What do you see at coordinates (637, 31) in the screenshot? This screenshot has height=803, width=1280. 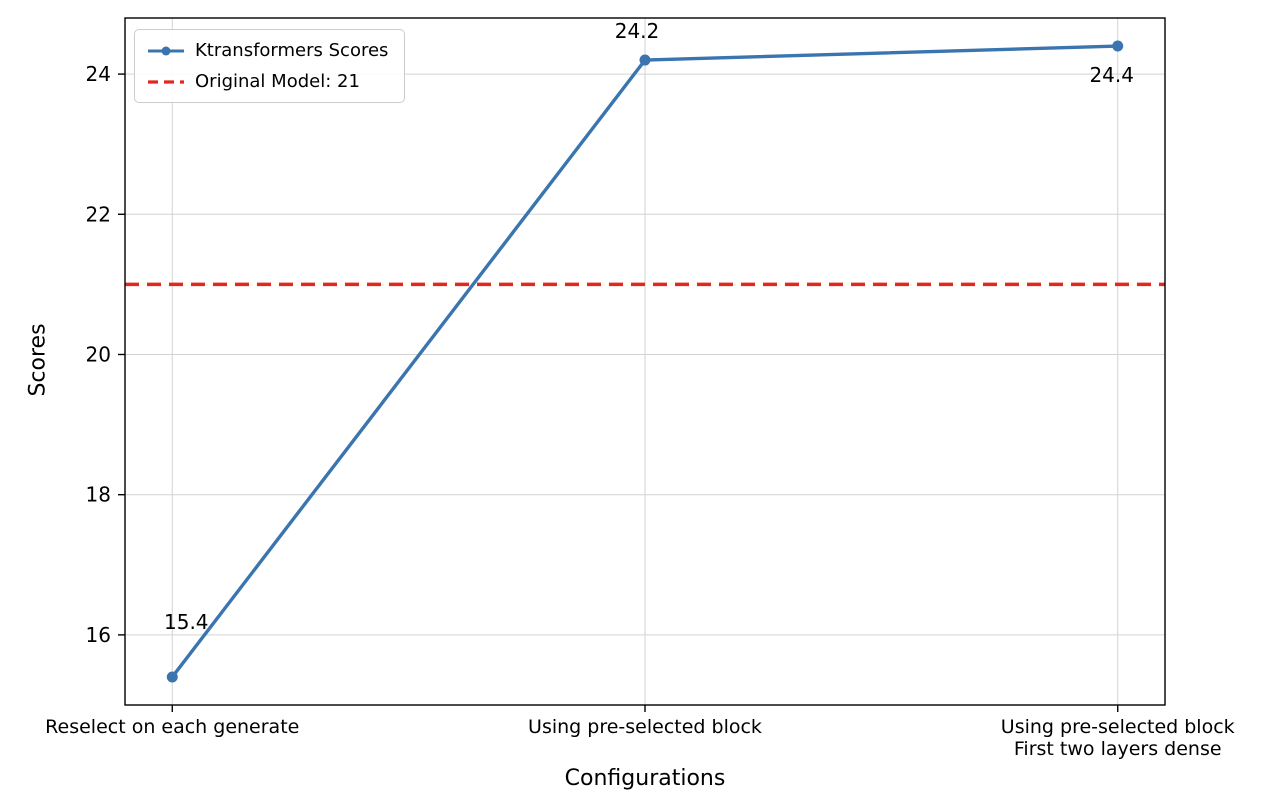 I see `data-point-label: 24.2` at bounding box center [637, 31].